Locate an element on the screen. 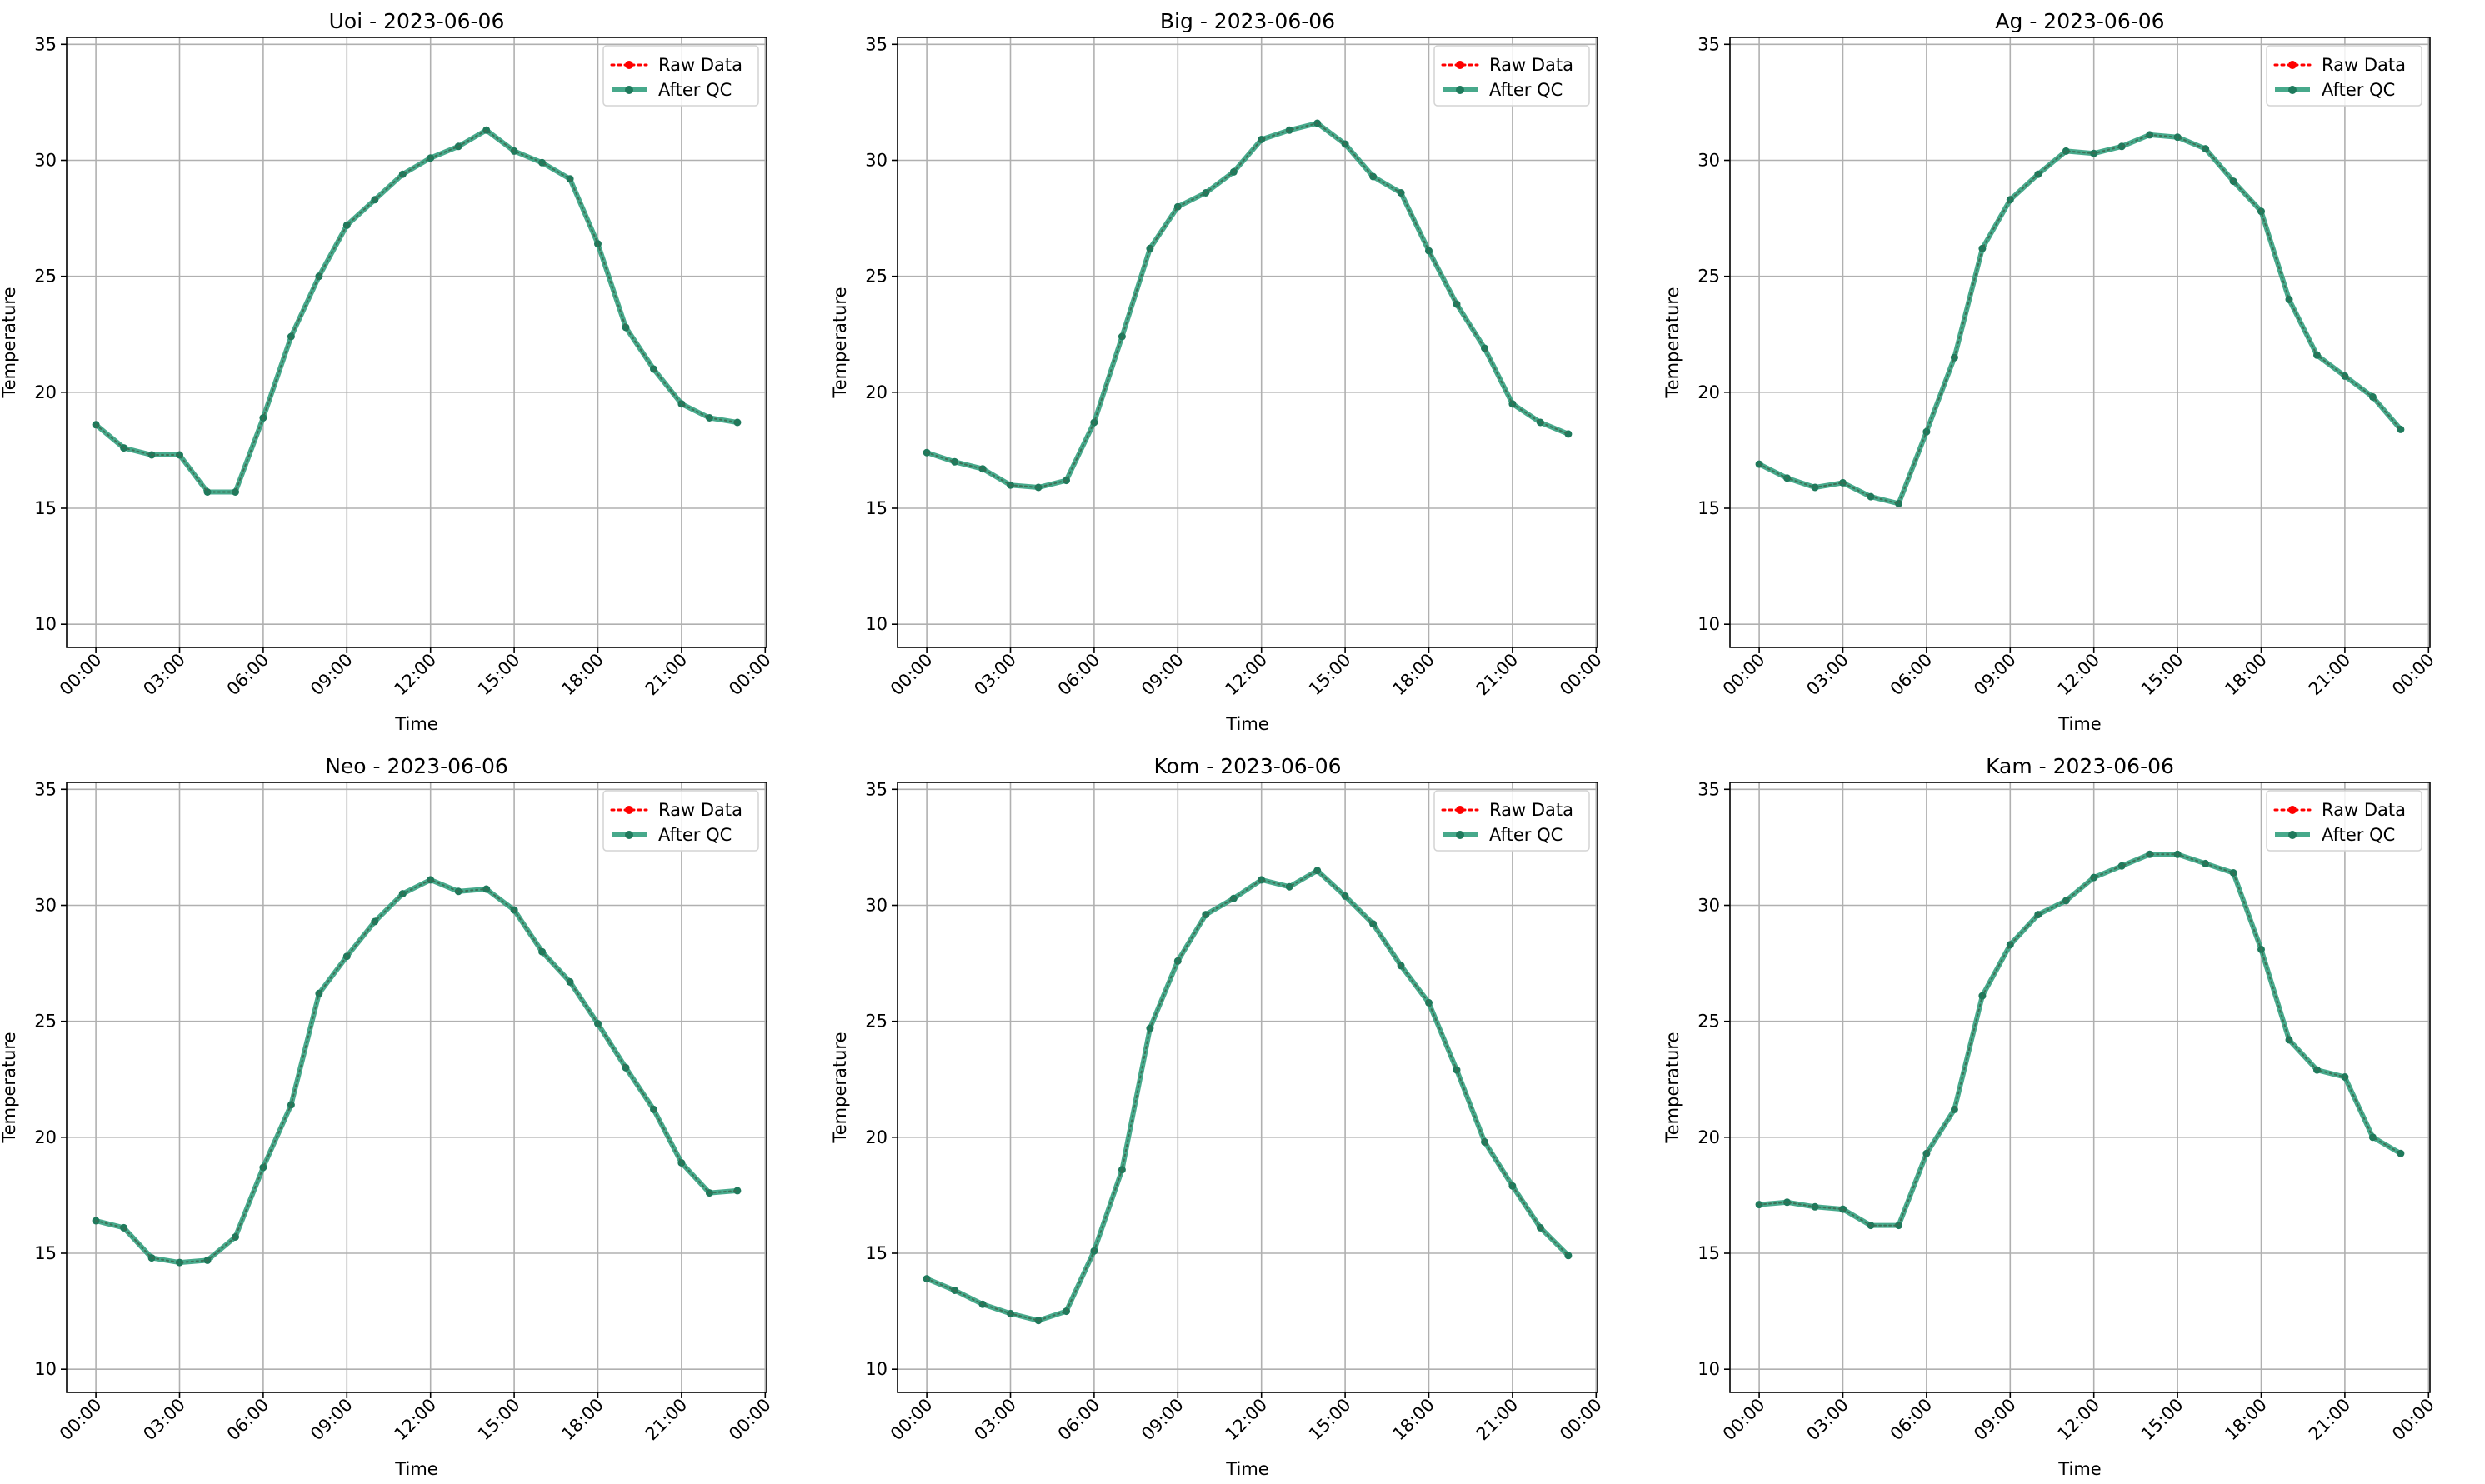 This screenshot has width=2485, height=1484. subplot-title: Ag - 2023-06-06 is located at coordinates (2079, 21).